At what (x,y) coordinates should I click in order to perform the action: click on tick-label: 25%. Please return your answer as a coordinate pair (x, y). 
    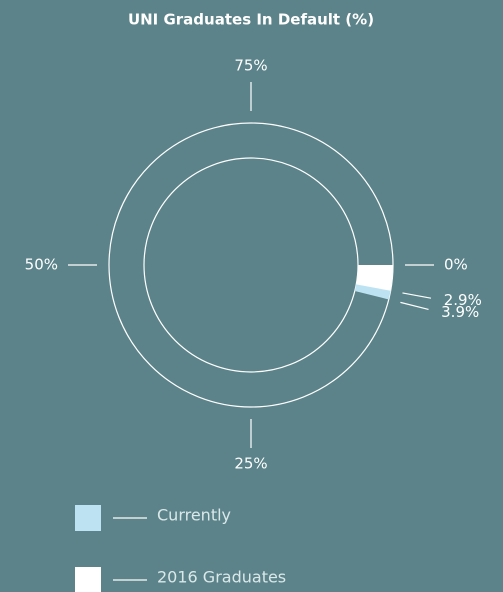
    Looking at the image, I should click on (250, 464).